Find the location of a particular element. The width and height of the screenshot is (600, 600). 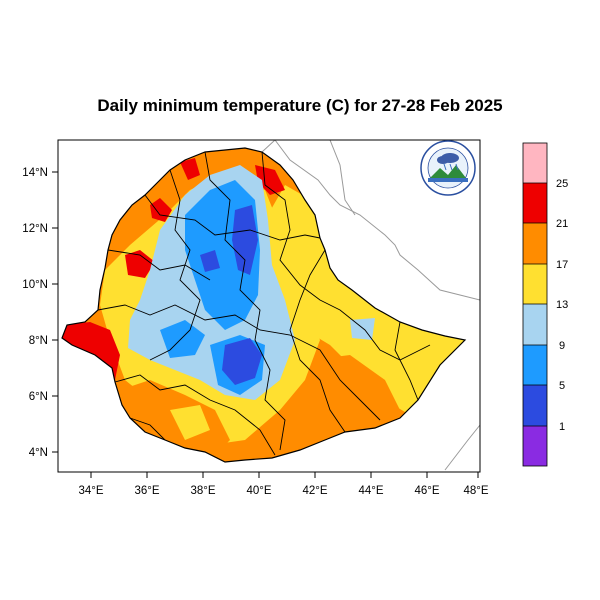

colorbar: 25 21 17 13 9 5 1 is located at coordinates (545, 304).